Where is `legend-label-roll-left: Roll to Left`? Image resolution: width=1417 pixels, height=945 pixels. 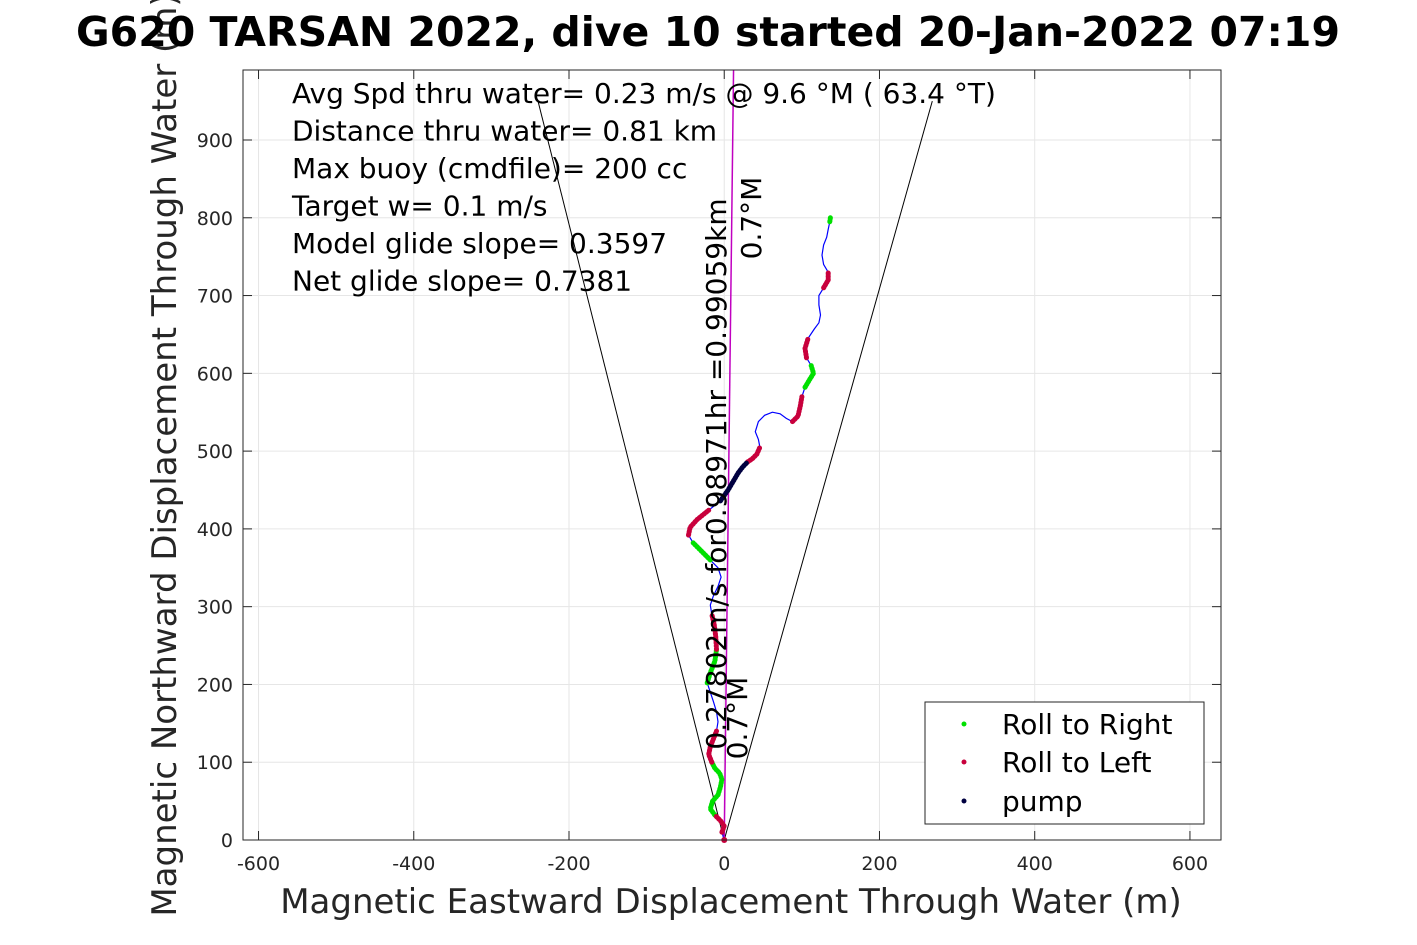
legend-label-roll-left: Roll to Left is located at coordinates (1076, 762).